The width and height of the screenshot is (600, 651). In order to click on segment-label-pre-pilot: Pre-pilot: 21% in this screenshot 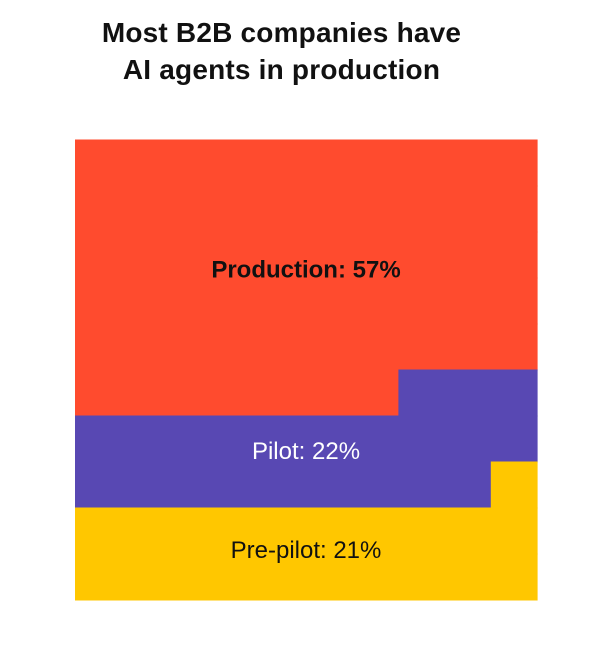, I will do `click(306, 550)`.